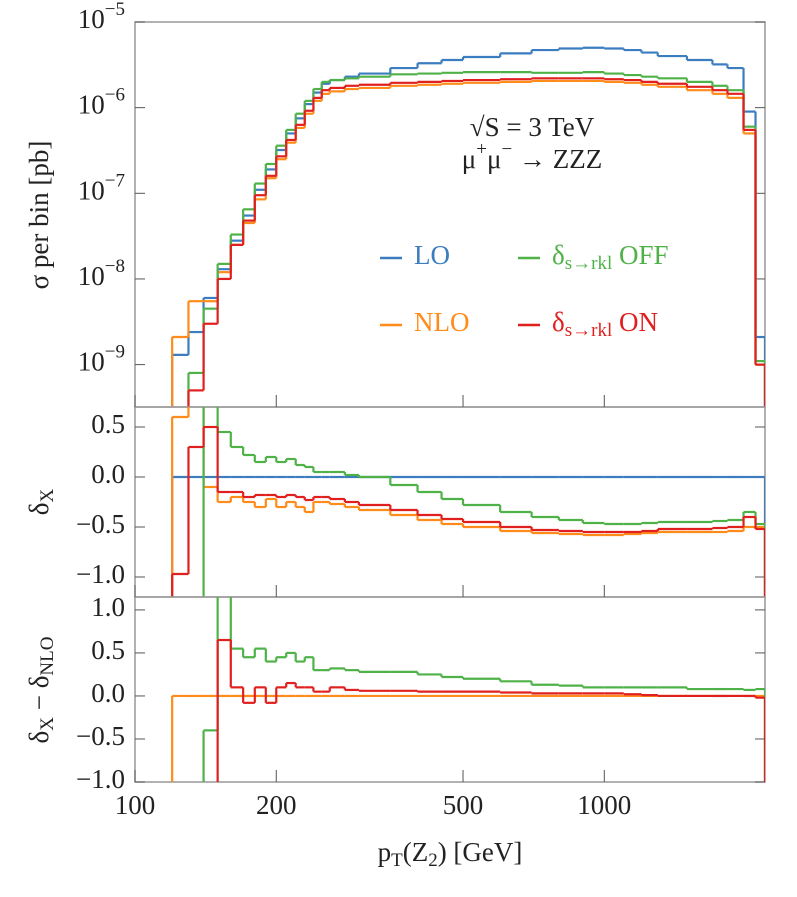 The image size is (797, 897). What do you see at coordinates (41, 502) in the screenshot?
I see `y-axis-label: δX` at bounding box center [41, 502].